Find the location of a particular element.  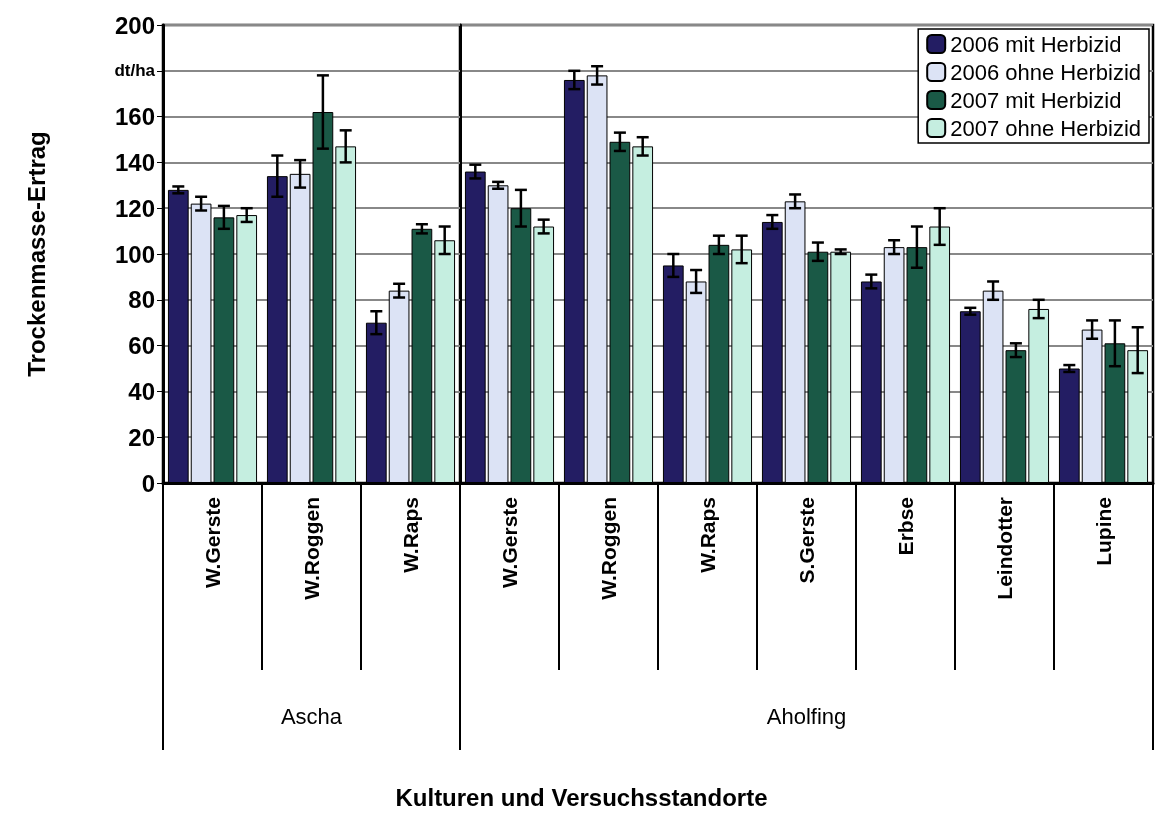

y-tick-label: 160 is located at coordinates (134, 117).